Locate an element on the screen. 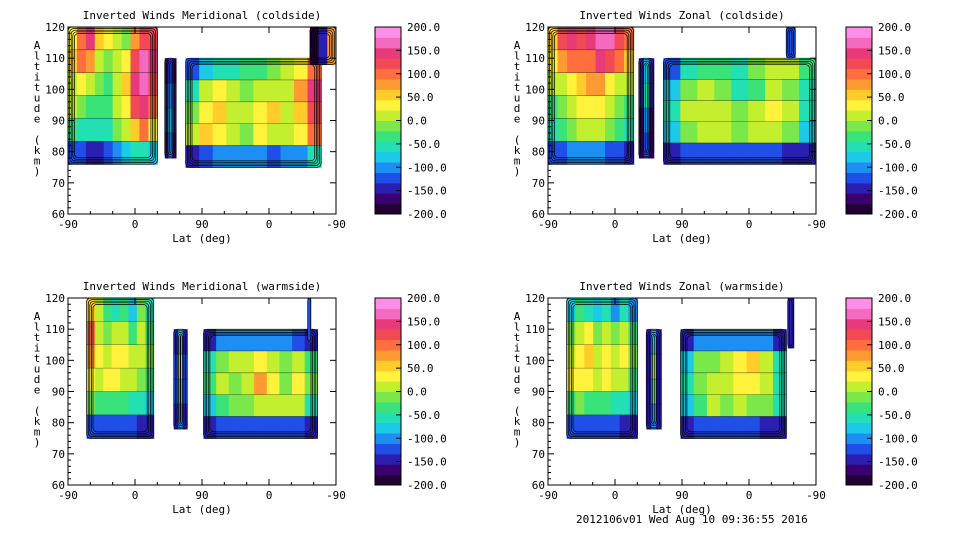  y-axis-label-char: d is located at coordinates (517, 108).